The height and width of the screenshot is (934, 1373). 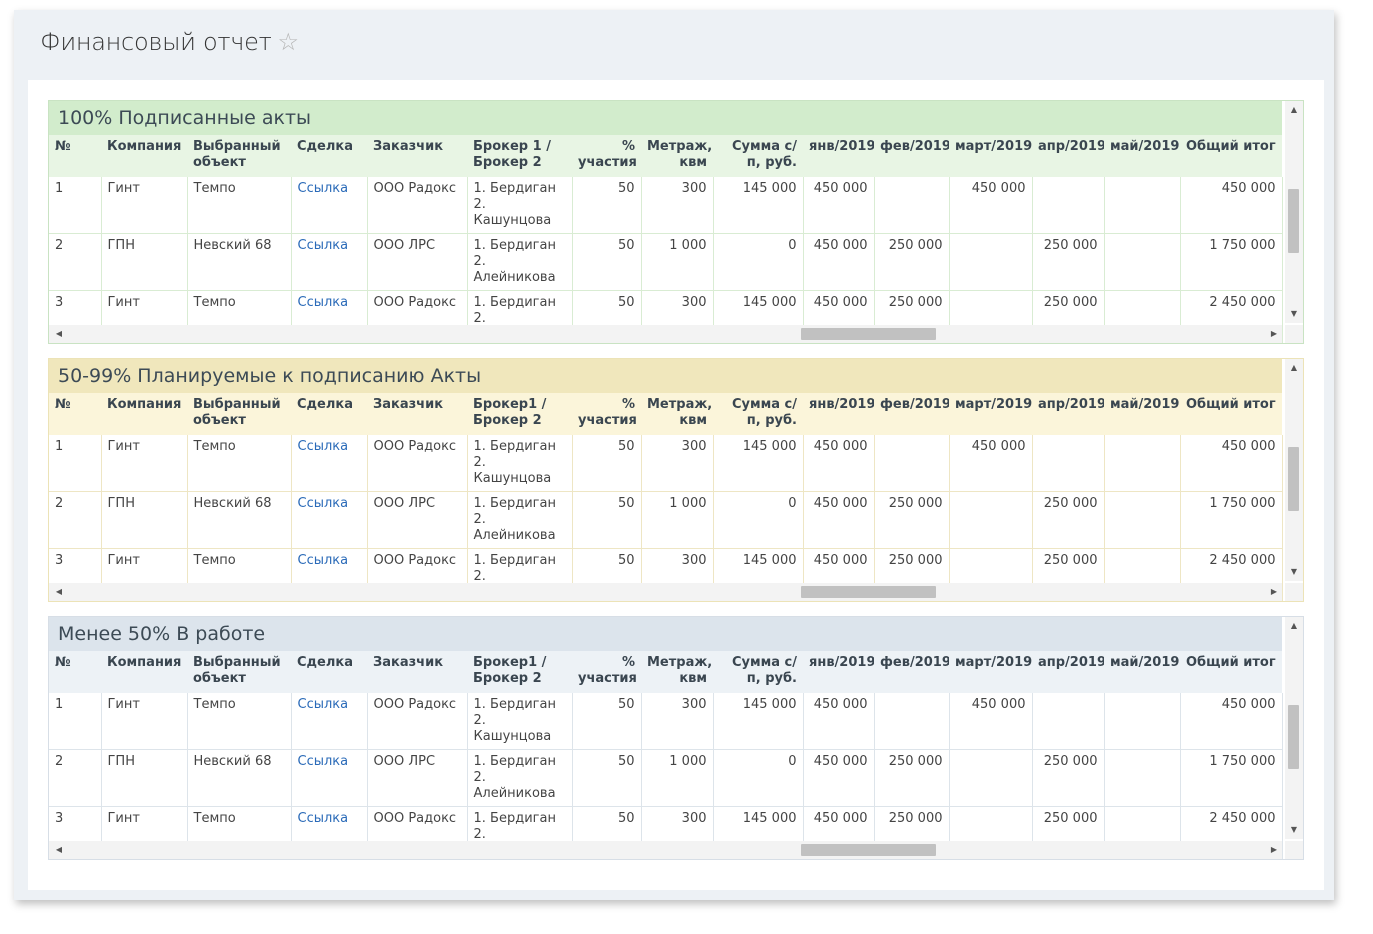 I want to click on cell-sum: 145 000, so click(x=758, y=463).